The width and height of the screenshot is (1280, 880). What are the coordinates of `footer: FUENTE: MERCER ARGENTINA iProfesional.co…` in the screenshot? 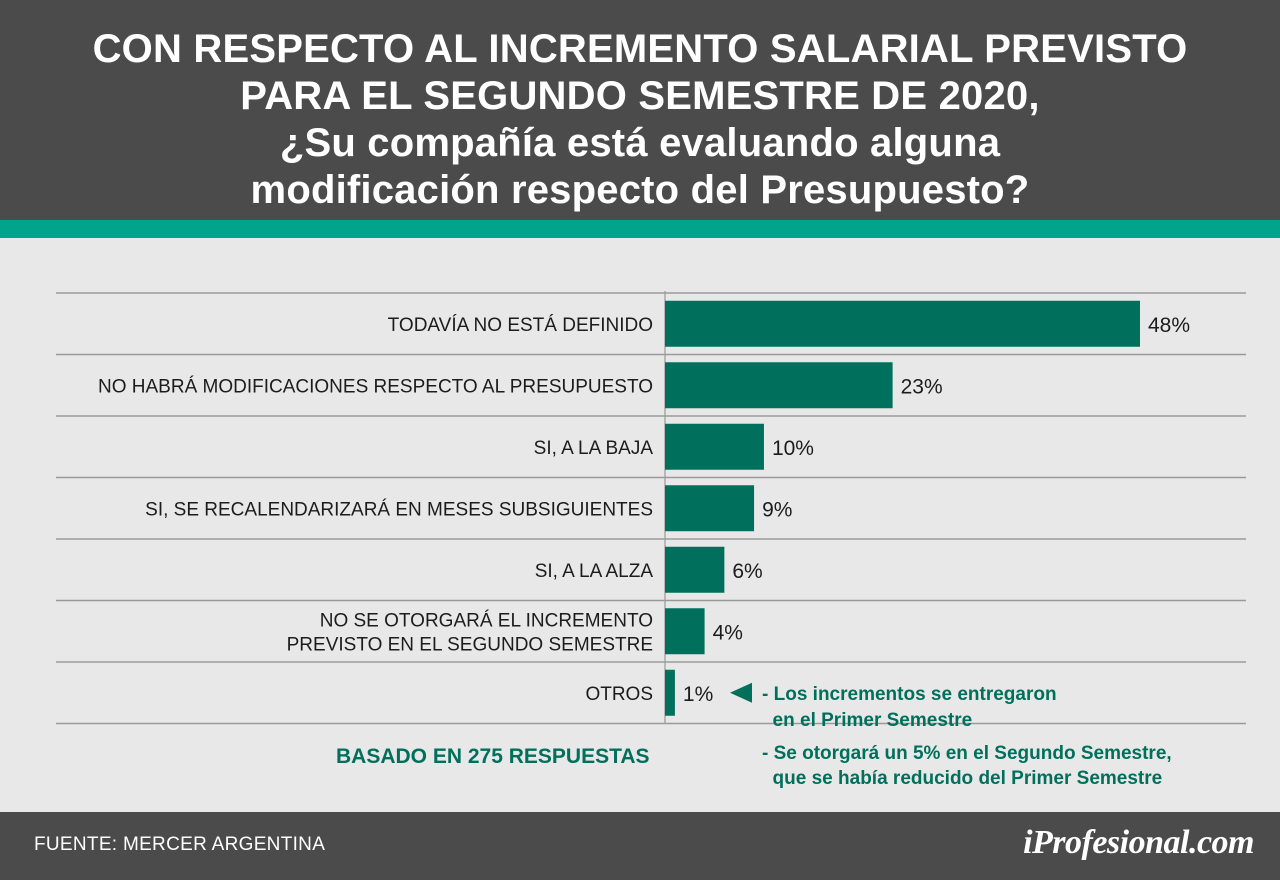 It's located at (640, 846).